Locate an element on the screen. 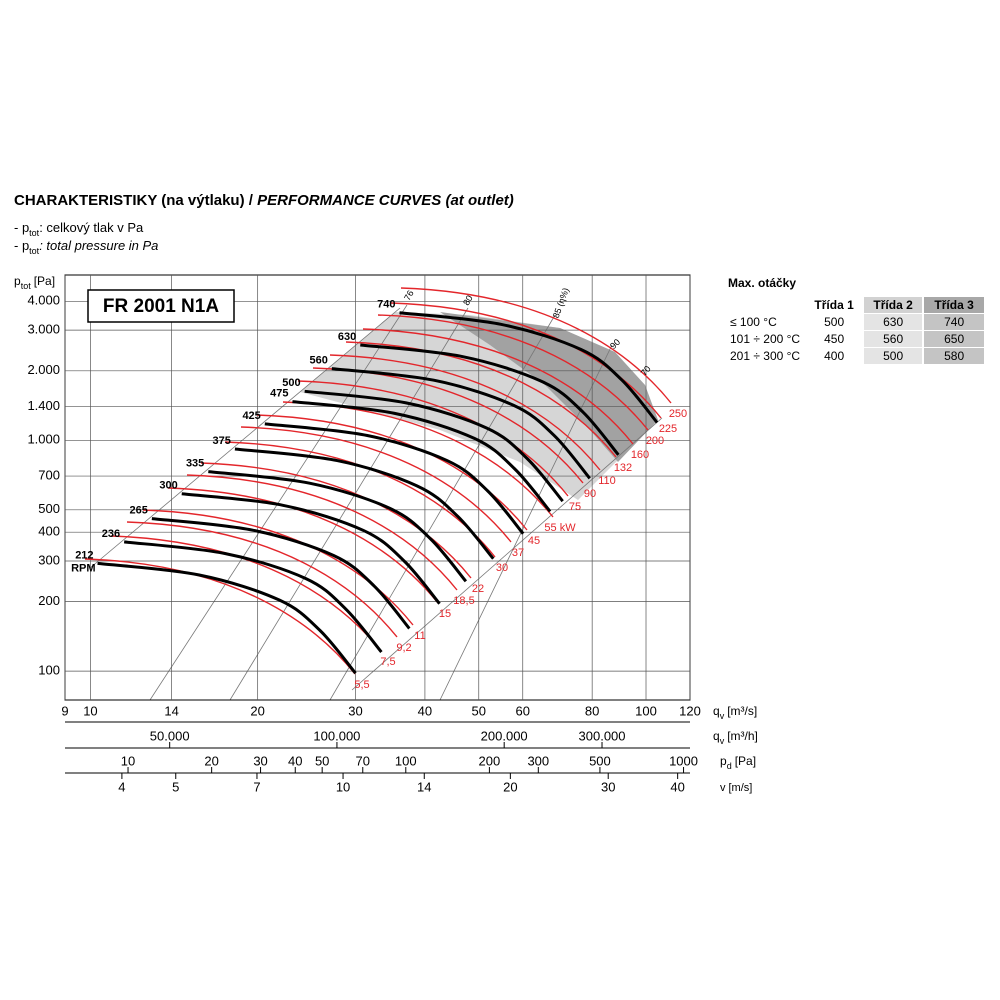  x2-tick-label: 40 is located at coordinates (295, 760).